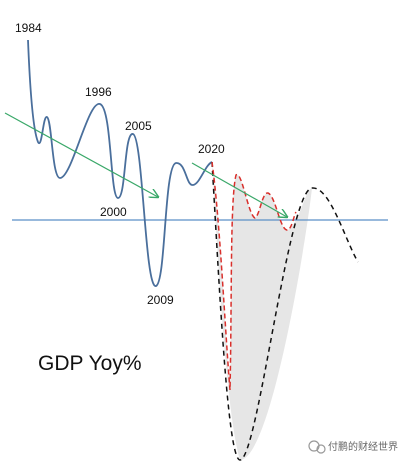  What do you see at coordinates (138, 126) in the screenshot?
I see `year-label: 2005` at bounding box center [138, 126].